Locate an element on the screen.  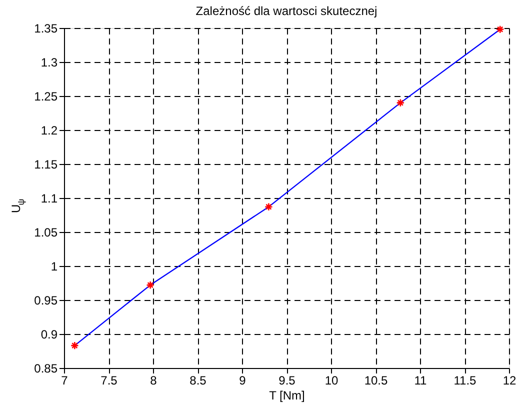
x-tick-label: 10 is located at coordinates (331, 381).